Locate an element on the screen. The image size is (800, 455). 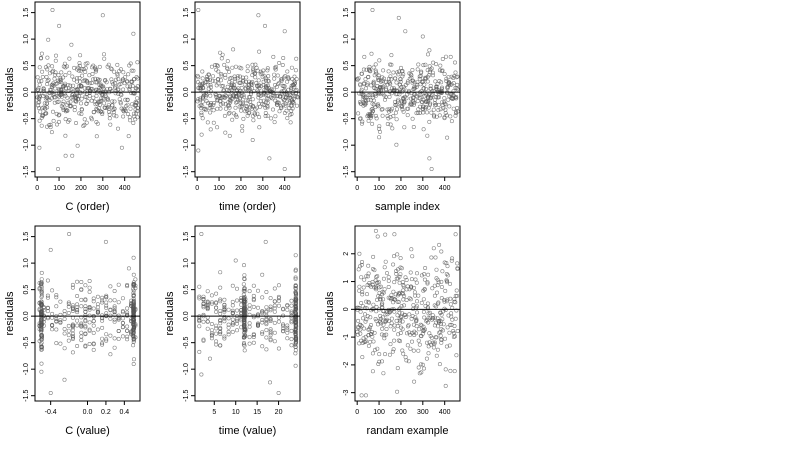
y-tick-label: -1 is located at coordinates (346, 337).